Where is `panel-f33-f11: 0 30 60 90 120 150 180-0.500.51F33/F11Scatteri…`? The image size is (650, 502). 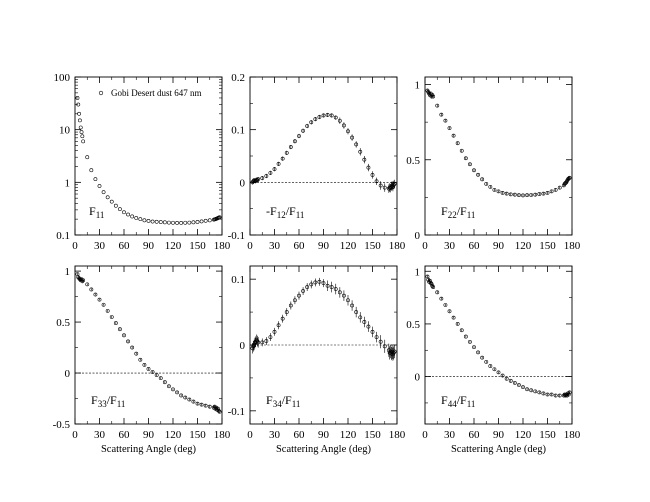 panel-f33-f11: 0 30 60 90 120 150 180-0.500.51F33/F11Scatteri… is located at coordinates (142, 360).